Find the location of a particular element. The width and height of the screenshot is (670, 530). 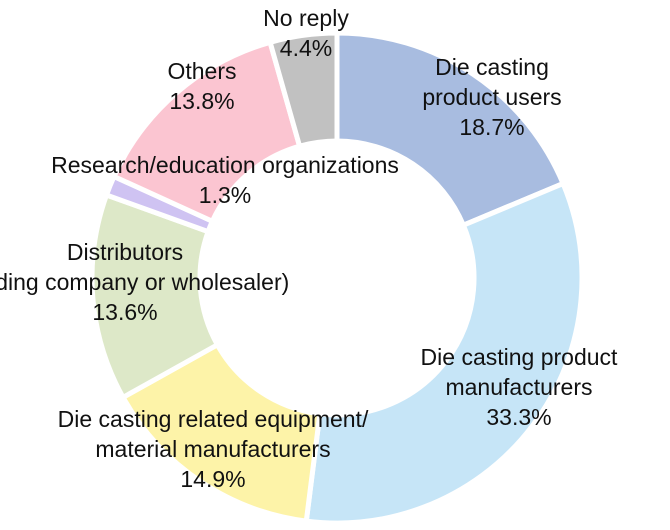

slice-value-6: 4.4% is located at coordinates (306, 48).